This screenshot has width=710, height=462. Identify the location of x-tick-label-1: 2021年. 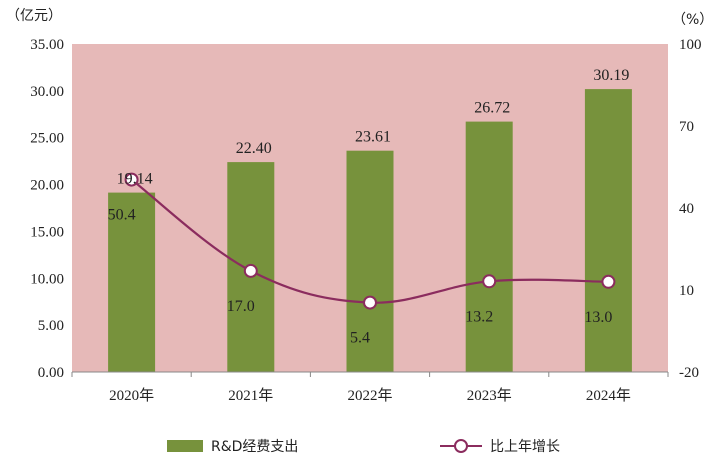
(250, 395).